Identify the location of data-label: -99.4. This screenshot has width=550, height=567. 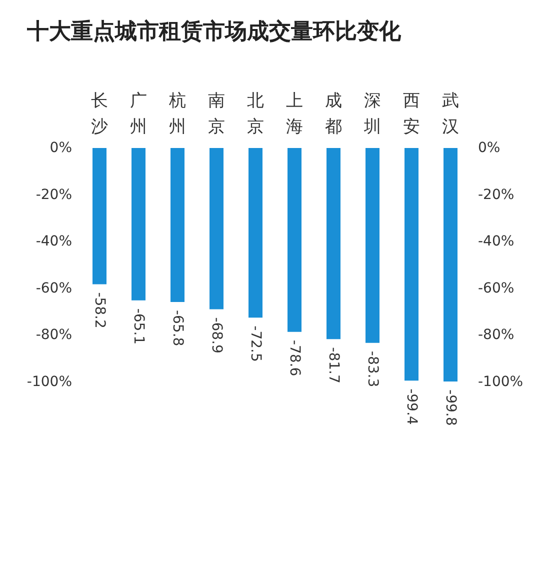
(412, 406).